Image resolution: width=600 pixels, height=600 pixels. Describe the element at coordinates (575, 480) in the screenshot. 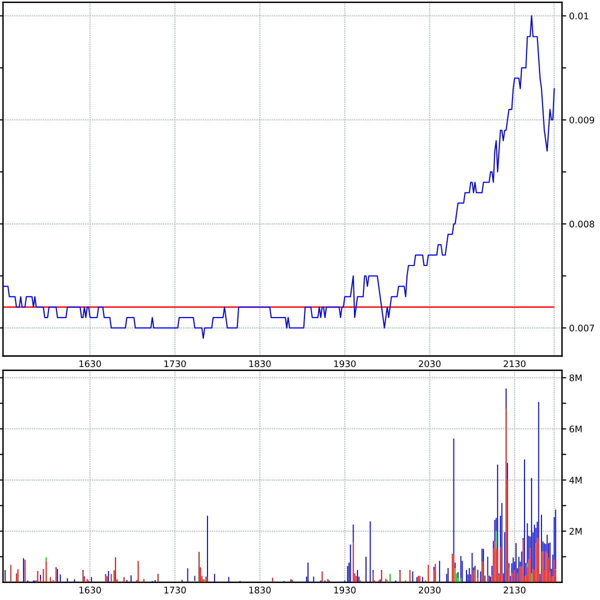

I see `y-tick-label: 4M` at that location.